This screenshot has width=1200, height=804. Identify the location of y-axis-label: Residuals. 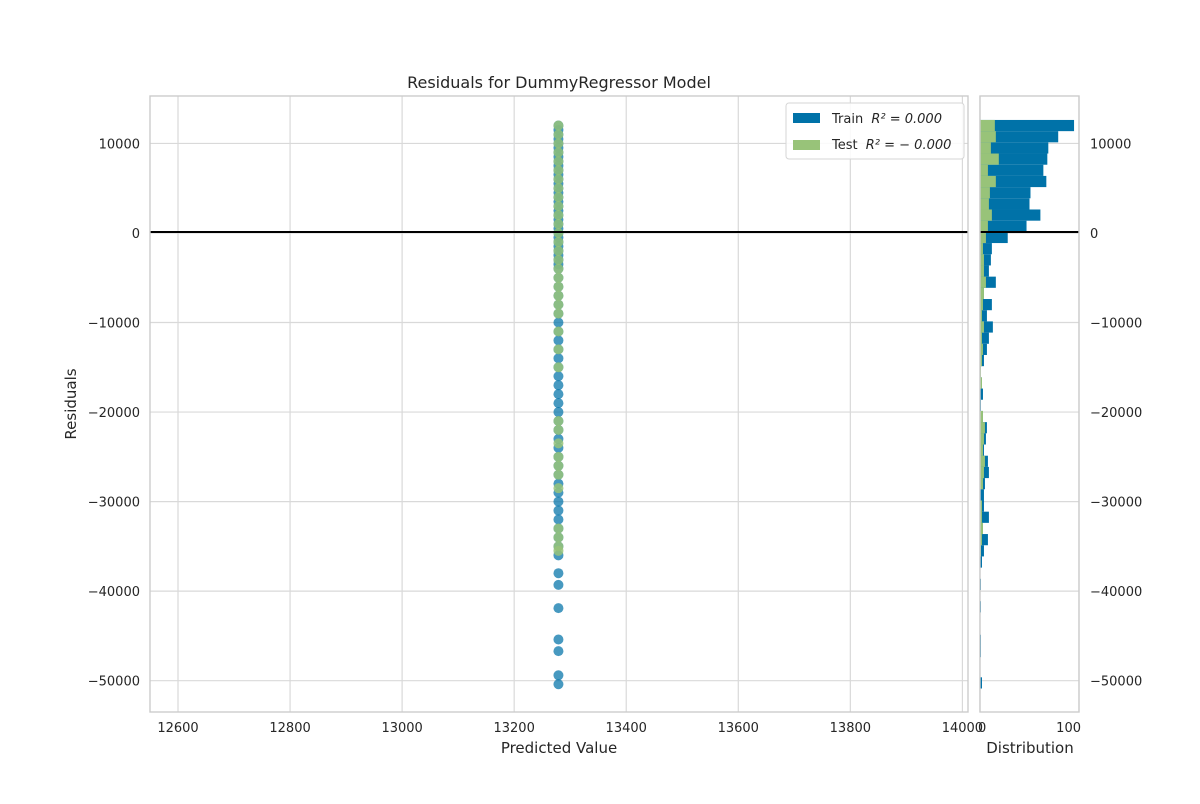
(71, 403).